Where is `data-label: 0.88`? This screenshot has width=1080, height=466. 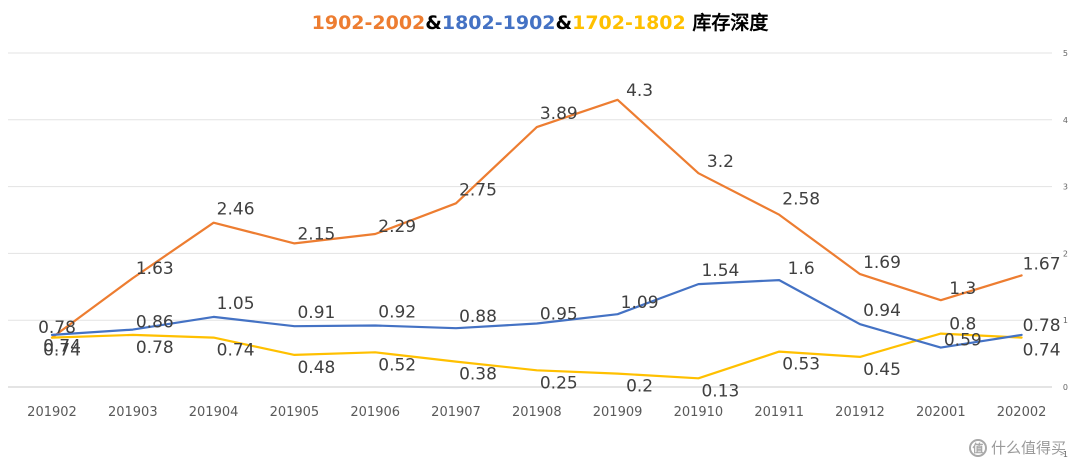 data-label: 0.88 is located at coordinates (478, 317).